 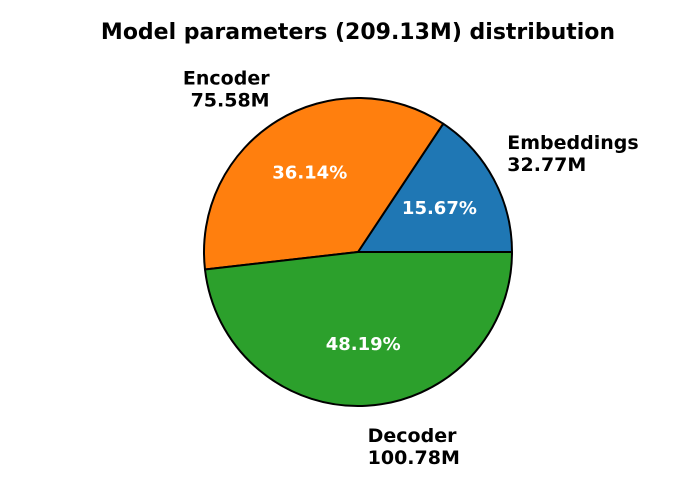 I want to click on slice-value: 100.78M, so click(x=414, y=458).